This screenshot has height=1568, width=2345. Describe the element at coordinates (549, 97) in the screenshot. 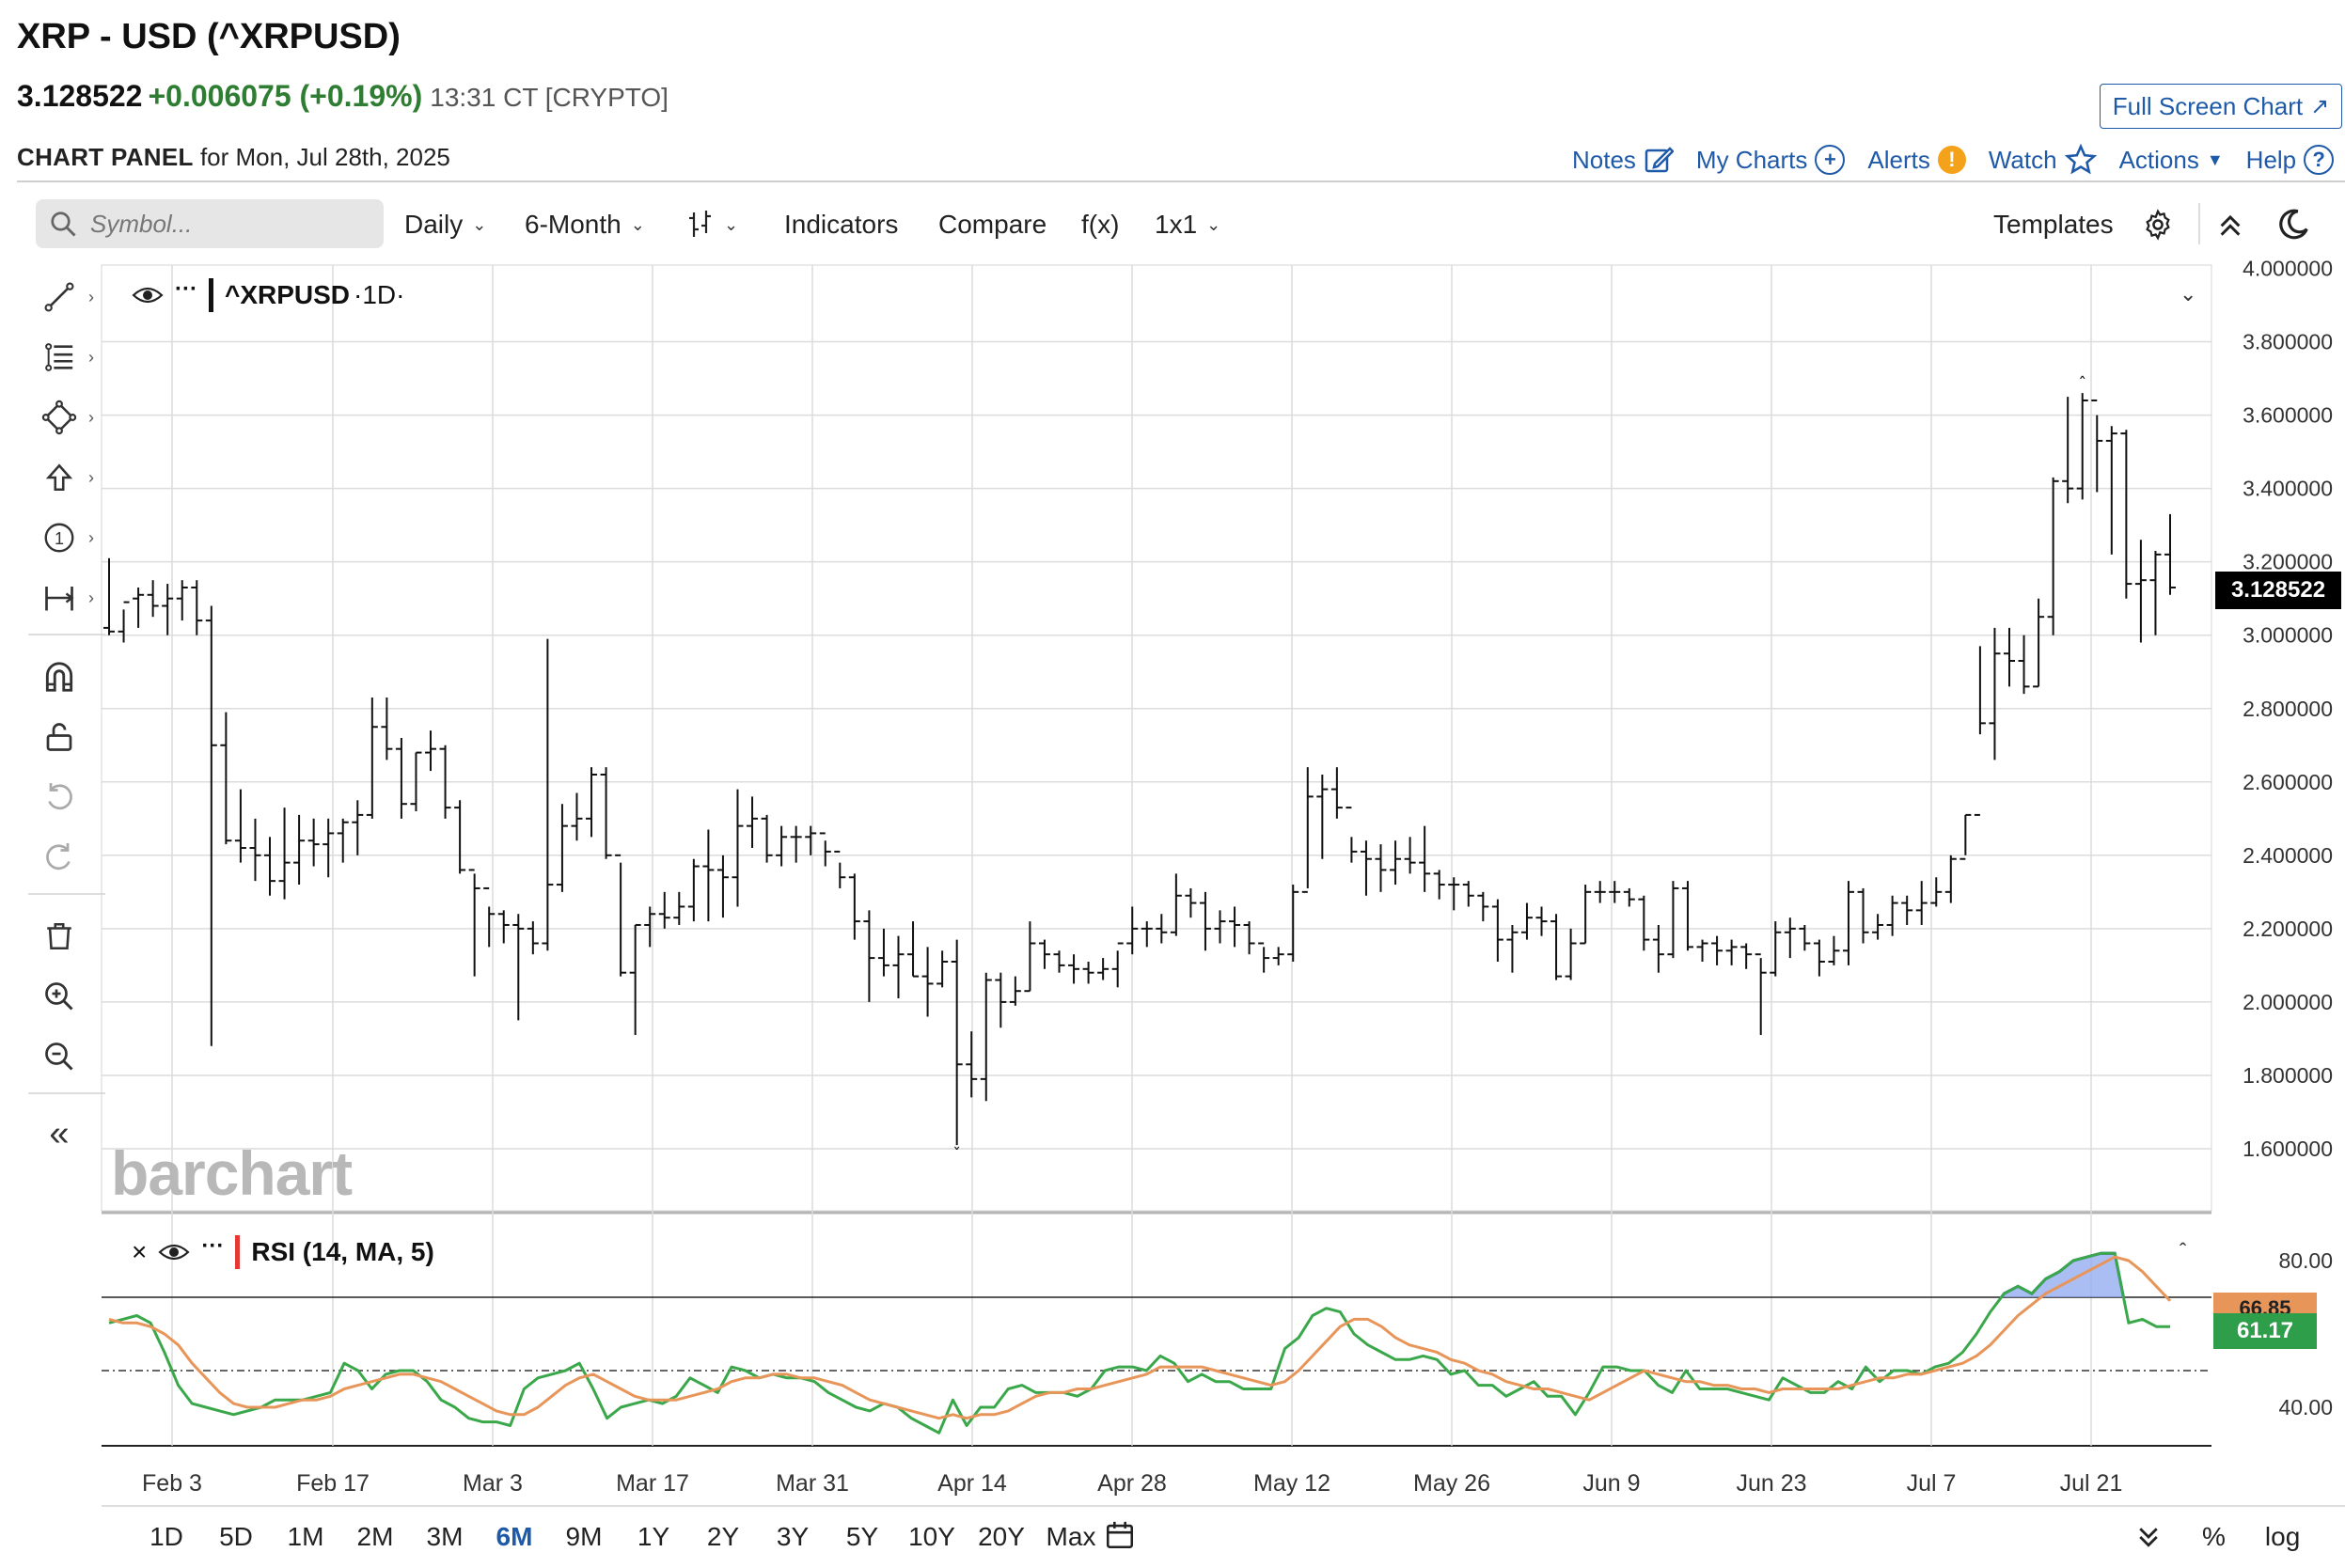

I see `quote-time: 13:31 CT [CRYPTO]` at that location.